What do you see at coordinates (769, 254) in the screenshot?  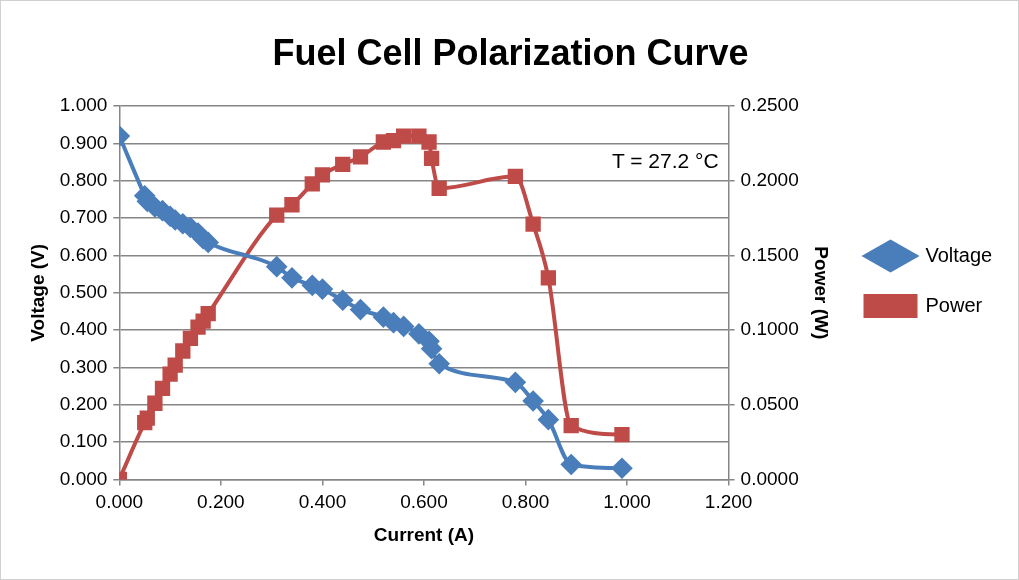 I see `y2-tick-label: 0.1500` at bounding box center [769, 254].